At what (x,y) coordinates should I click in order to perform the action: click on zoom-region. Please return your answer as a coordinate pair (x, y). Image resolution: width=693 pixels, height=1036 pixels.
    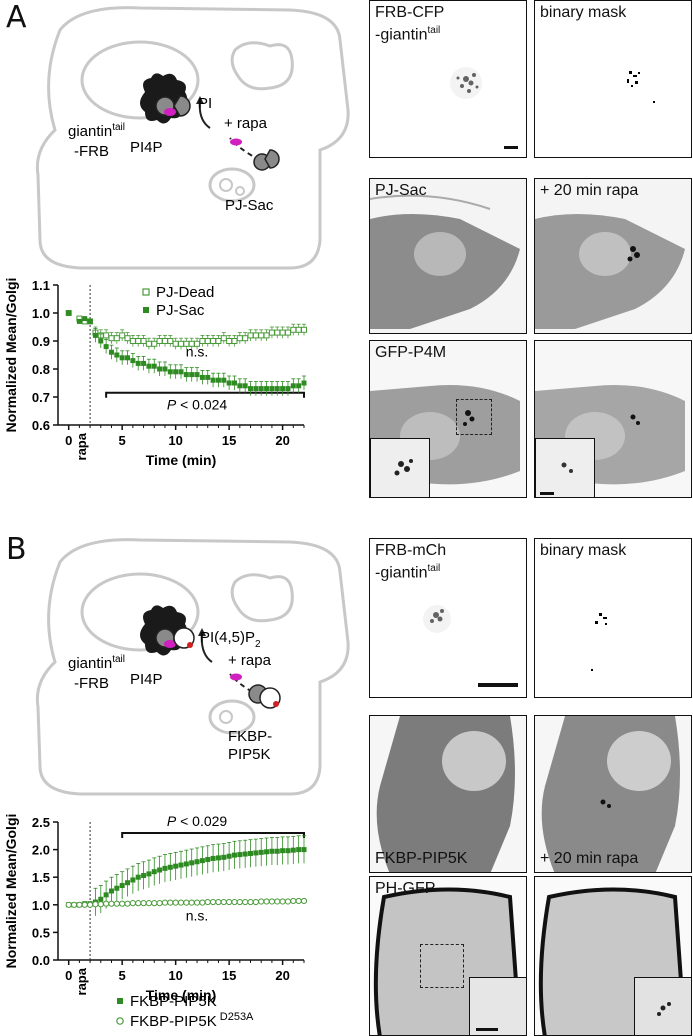
    Looking at the image, I should click on (474, 417).